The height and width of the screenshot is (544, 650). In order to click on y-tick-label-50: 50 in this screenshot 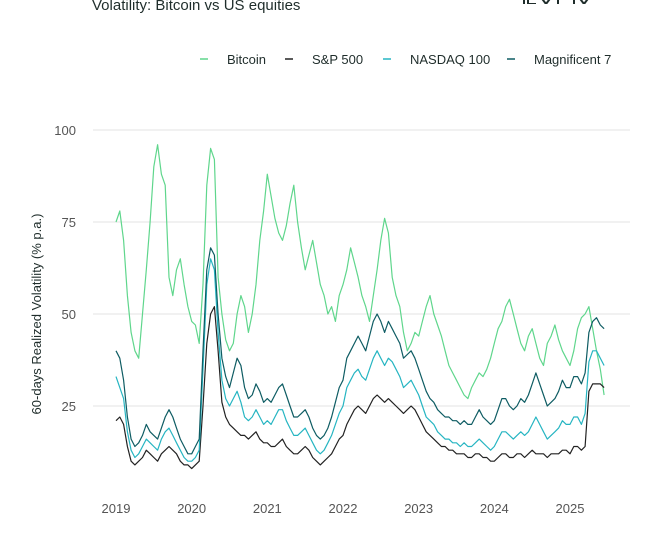, I will do `click(69, 314)`.